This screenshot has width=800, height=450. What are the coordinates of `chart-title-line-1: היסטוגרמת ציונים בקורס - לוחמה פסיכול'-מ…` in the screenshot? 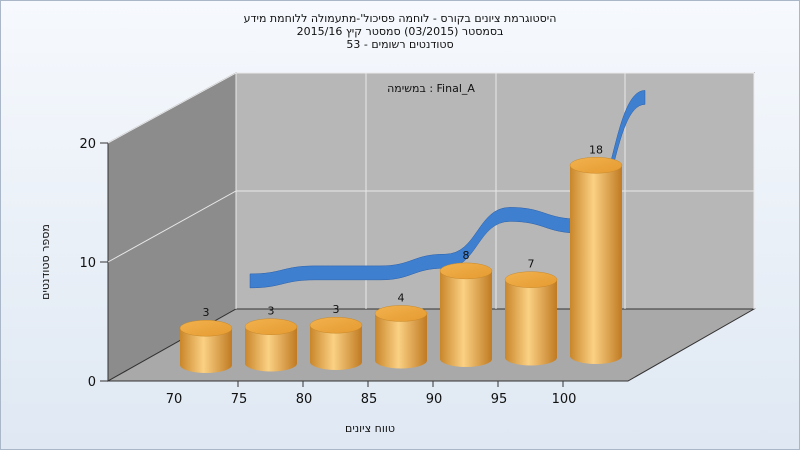 It's located at (400, 18).